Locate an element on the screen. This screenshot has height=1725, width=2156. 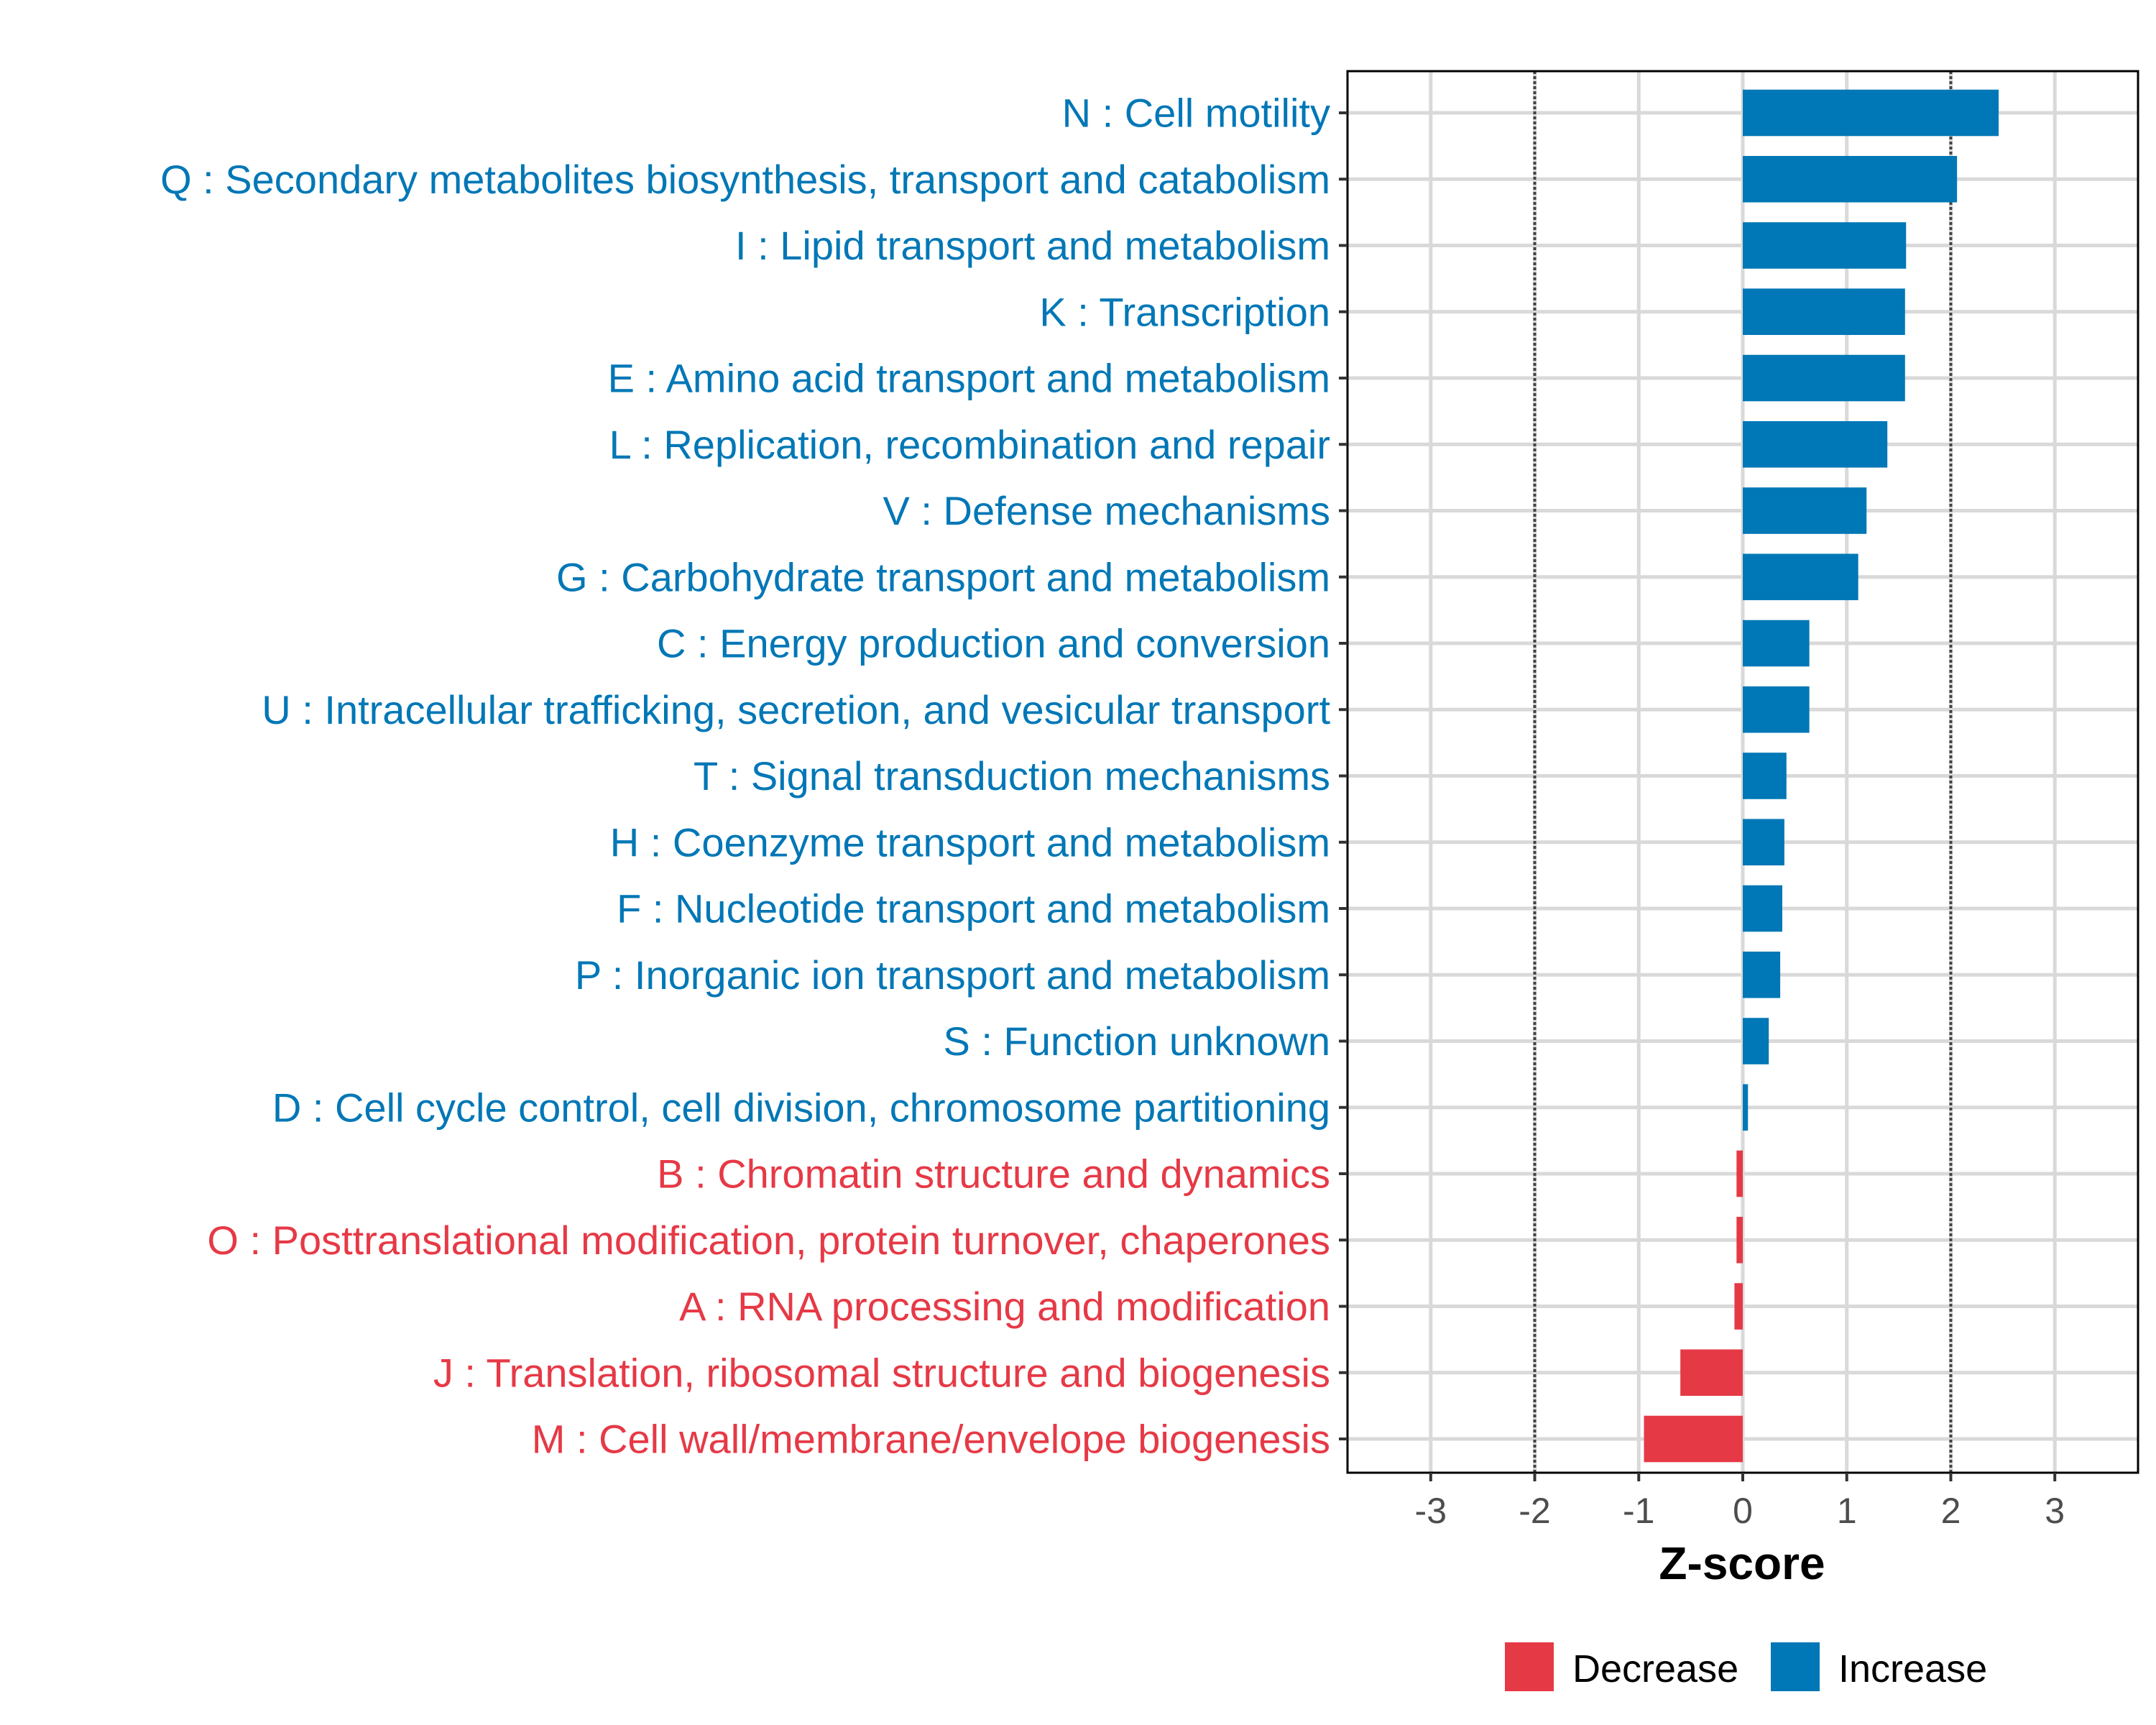
x-tick-label: 0 is located at coordinates (1743, 1511).